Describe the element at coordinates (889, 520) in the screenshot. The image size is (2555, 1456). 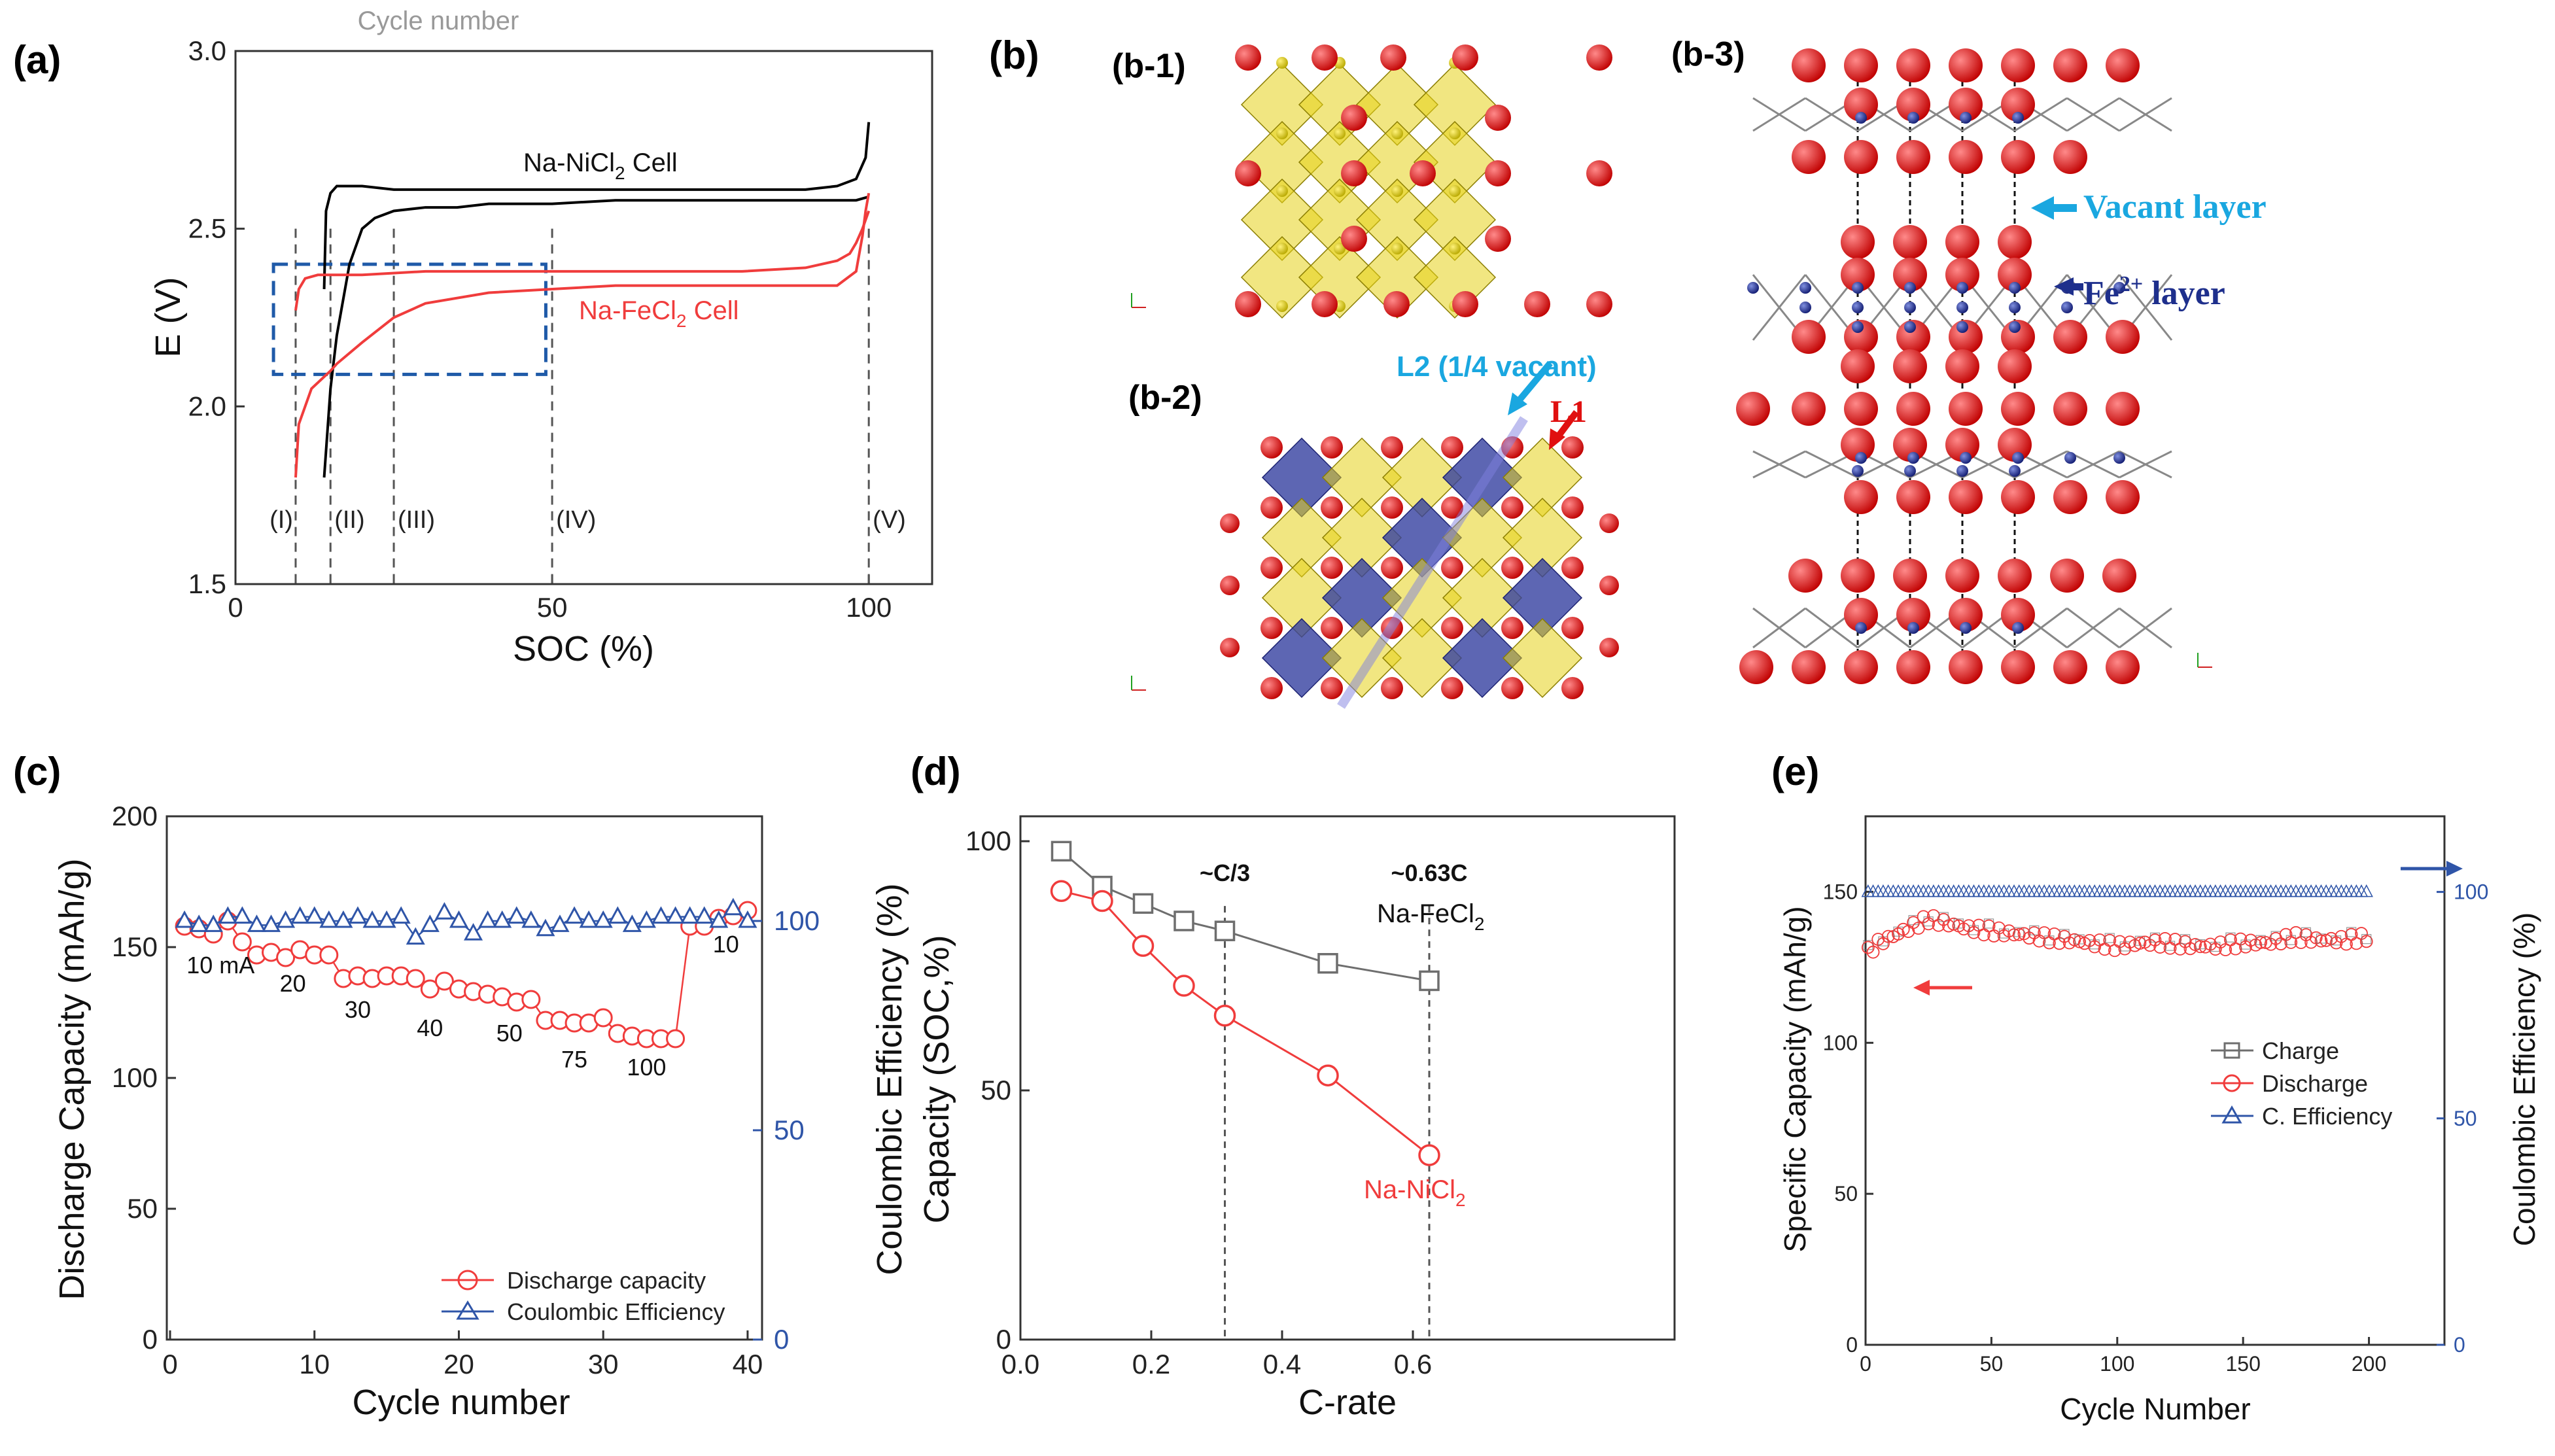
I see `a-region-label: (V)` at that location.